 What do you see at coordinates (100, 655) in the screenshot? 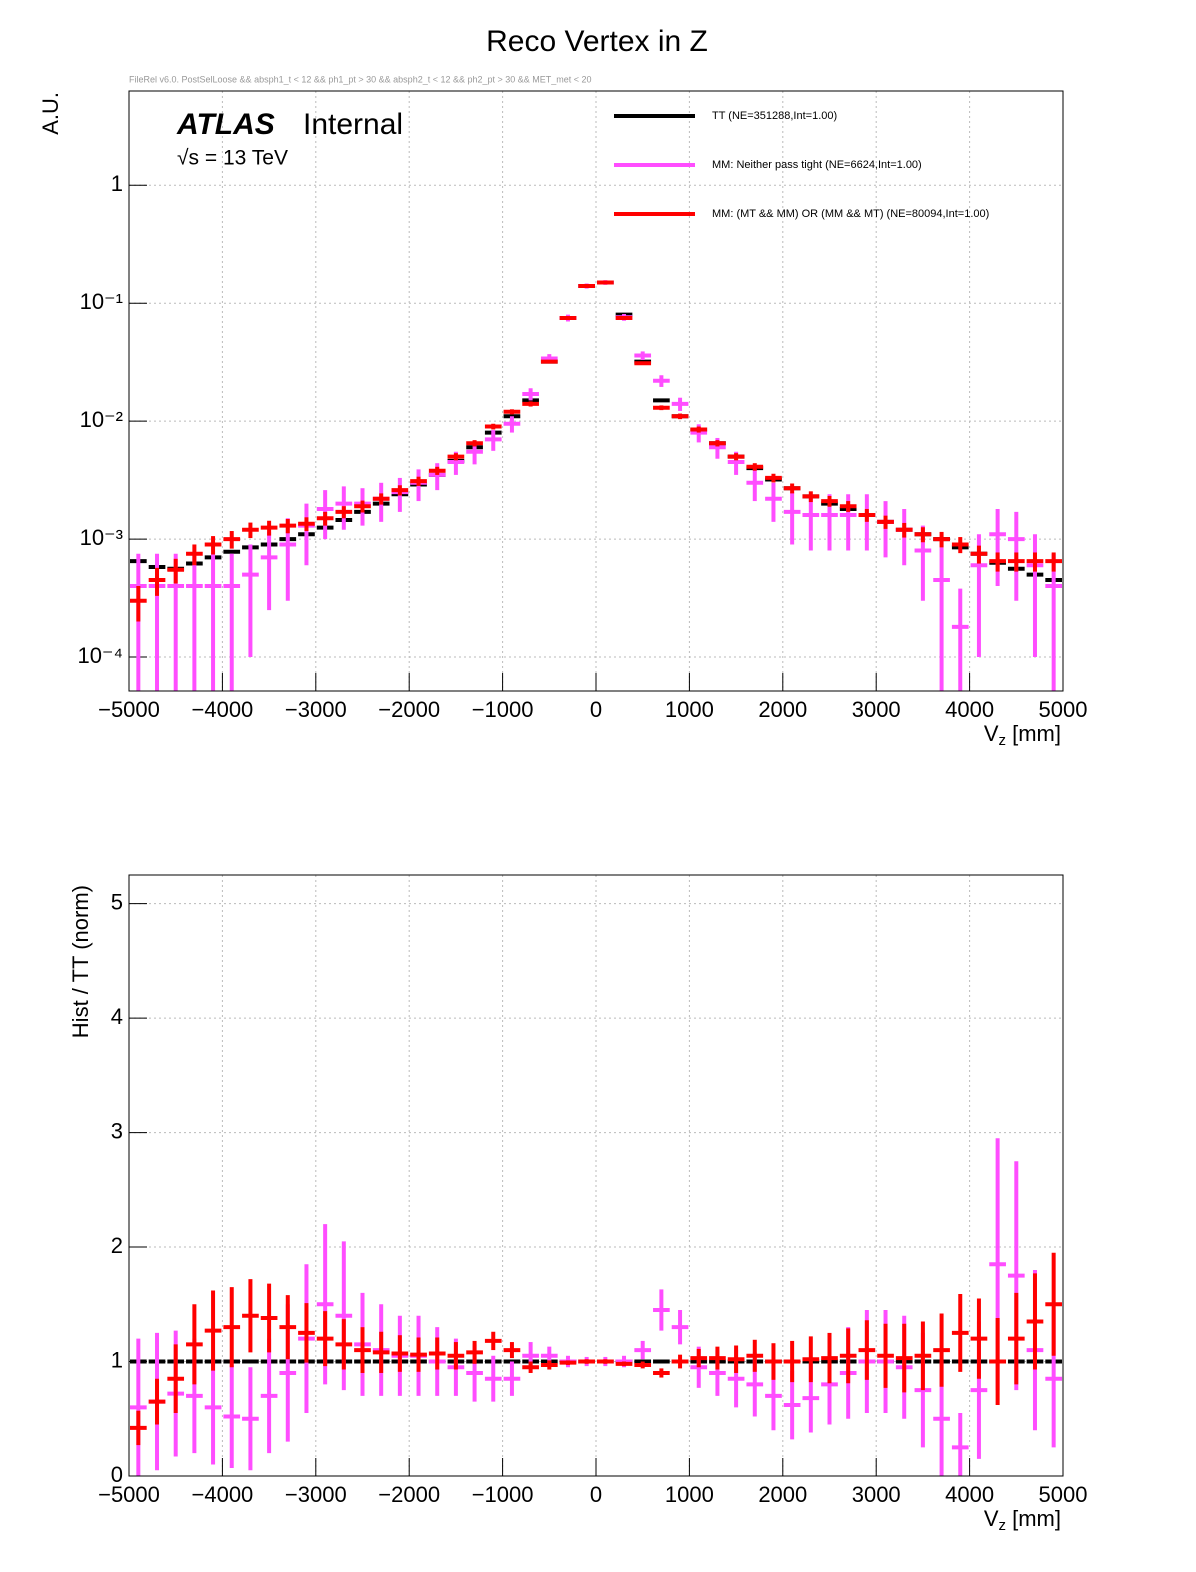
I see `y-tick-label: 10⁻⁴` at bounding box center [100, 655].